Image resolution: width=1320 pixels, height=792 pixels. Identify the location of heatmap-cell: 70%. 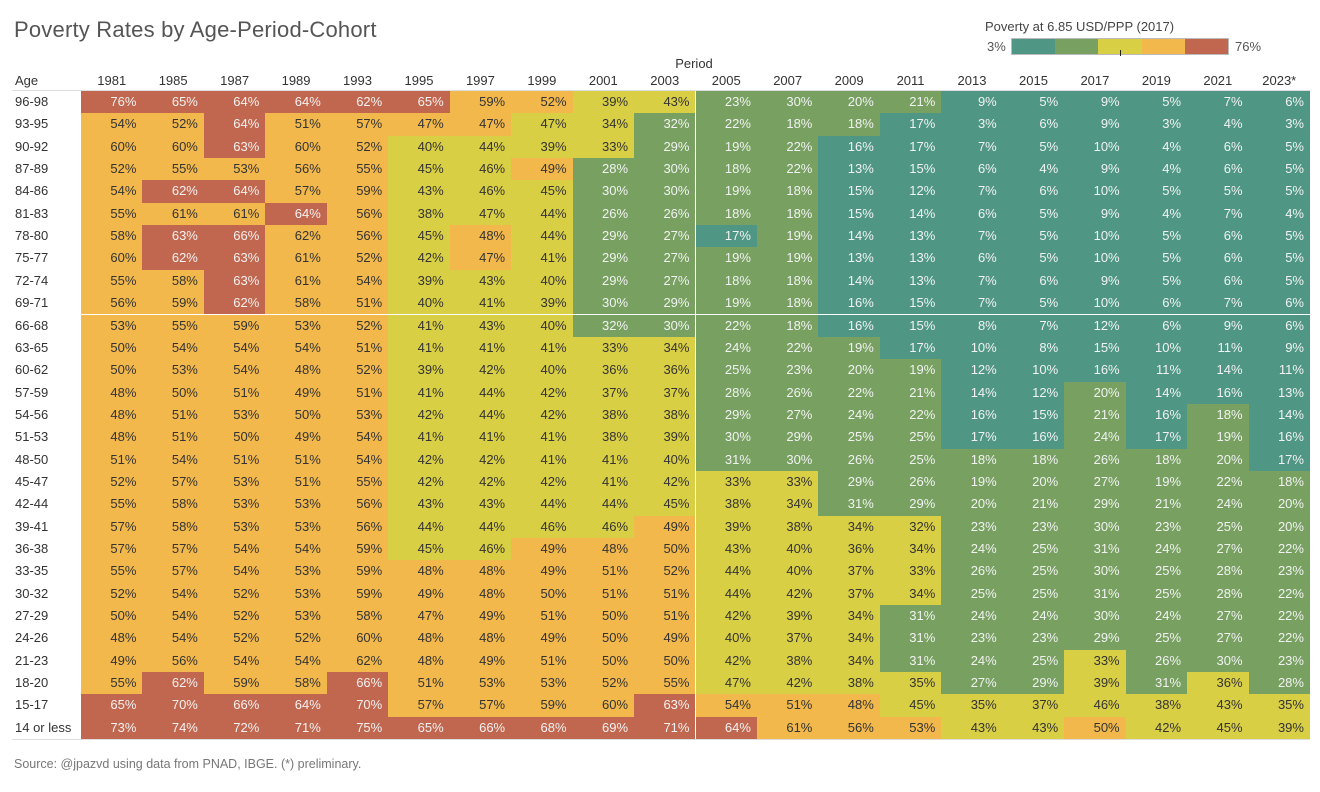
(173, 705).